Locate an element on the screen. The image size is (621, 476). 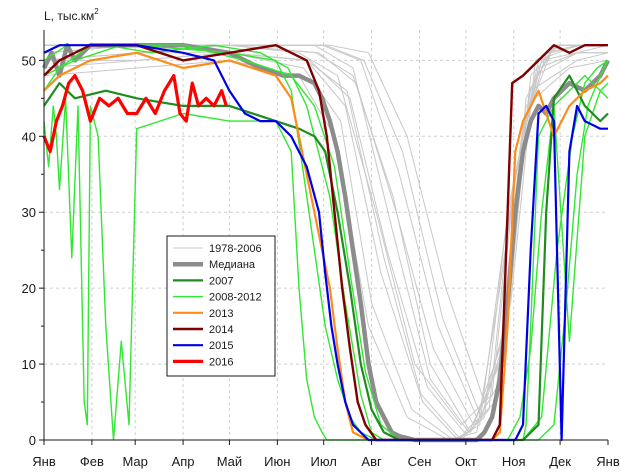
x-tick-label: Июл is located at coordinates (323, 461).